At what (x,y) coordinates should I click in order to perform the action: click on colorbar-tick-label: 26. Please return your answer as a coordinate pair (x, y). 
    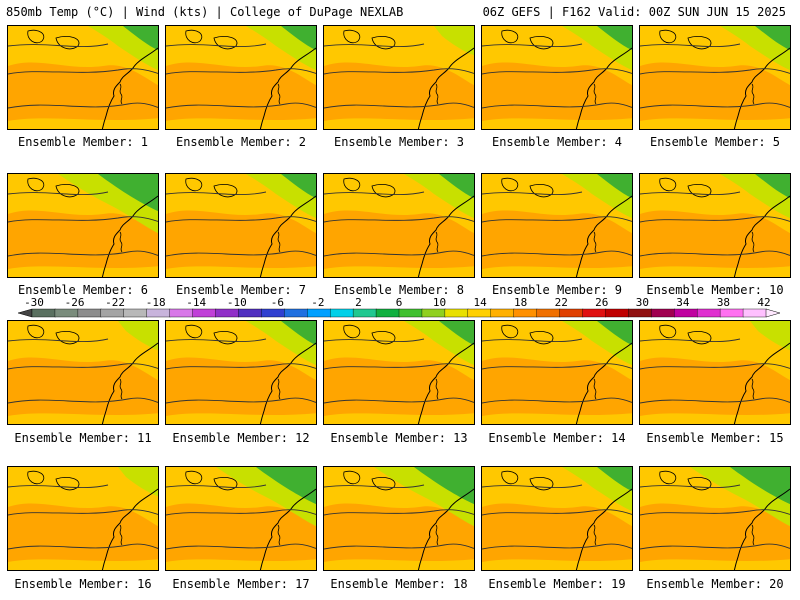
    Looking at the image, I should click on (601, 302).